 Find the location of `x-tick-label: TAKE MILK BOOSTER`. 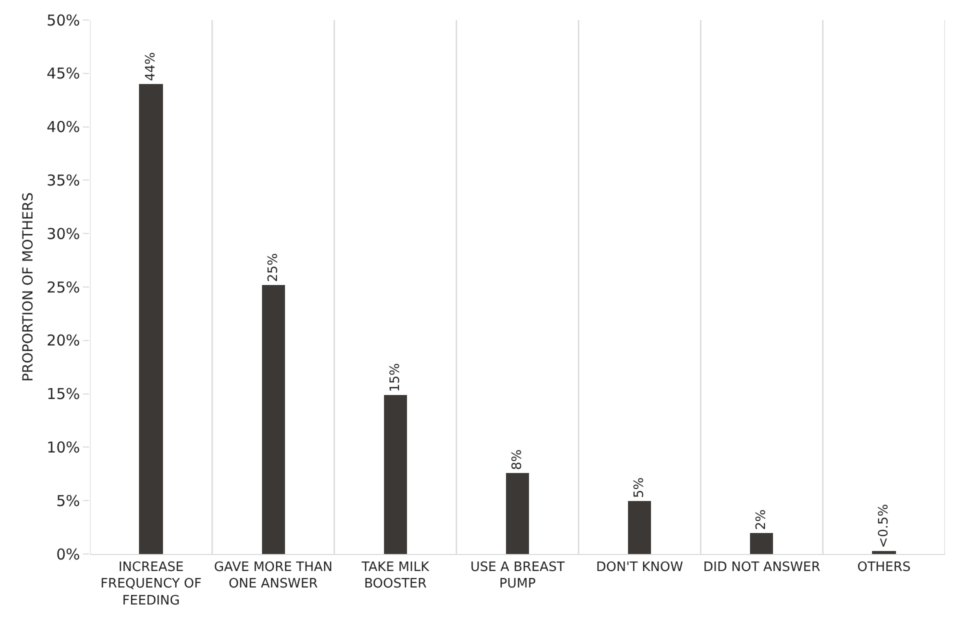

x-tick-label: TAKE MILK BOOSTER is located at coordinates (395, 576).